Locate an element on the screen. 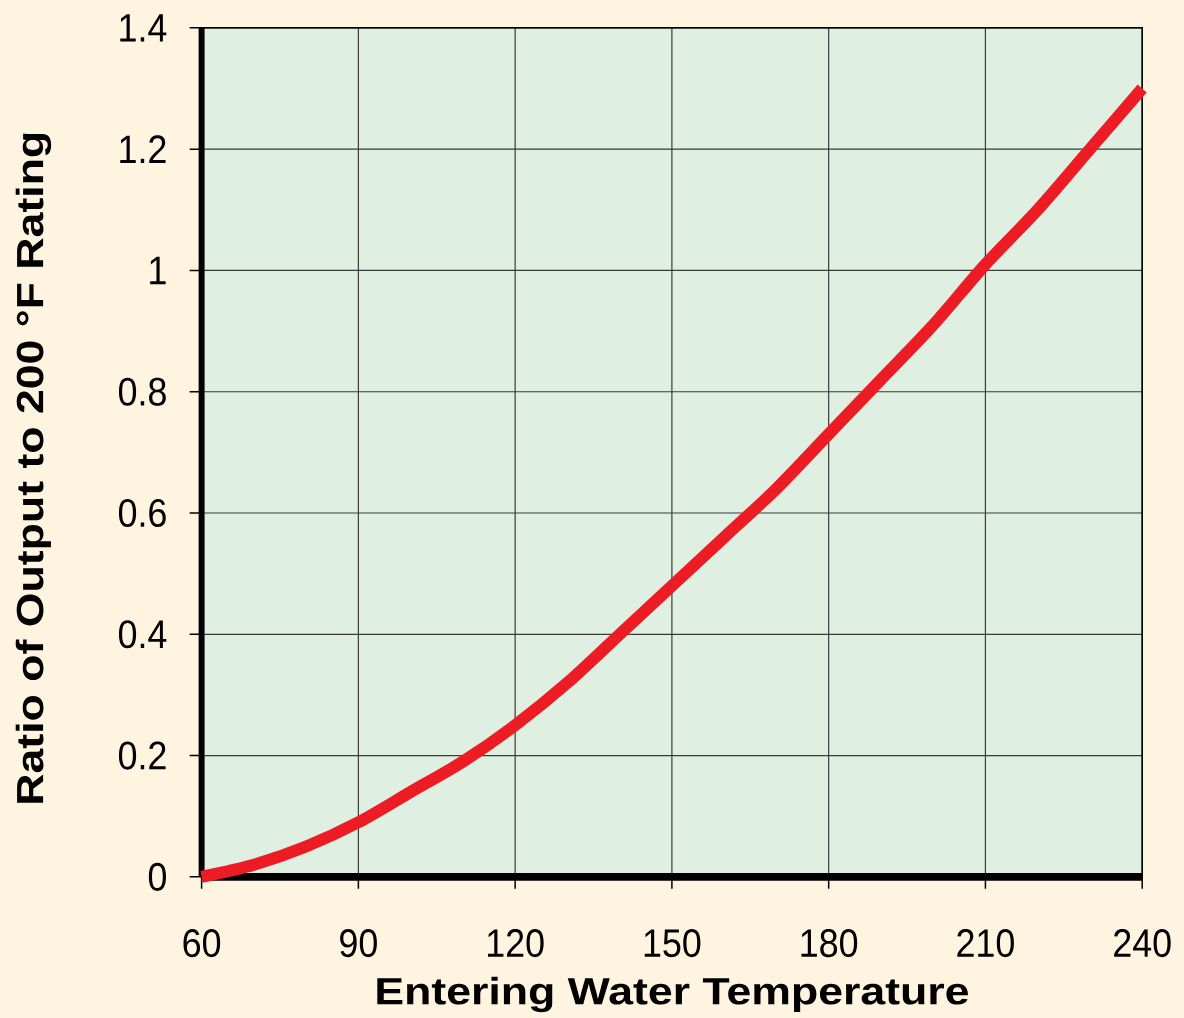 The width and height of the screenshot is (1184, 1018). y-tick-label: 1.2 is located at coordinates (143, 149).